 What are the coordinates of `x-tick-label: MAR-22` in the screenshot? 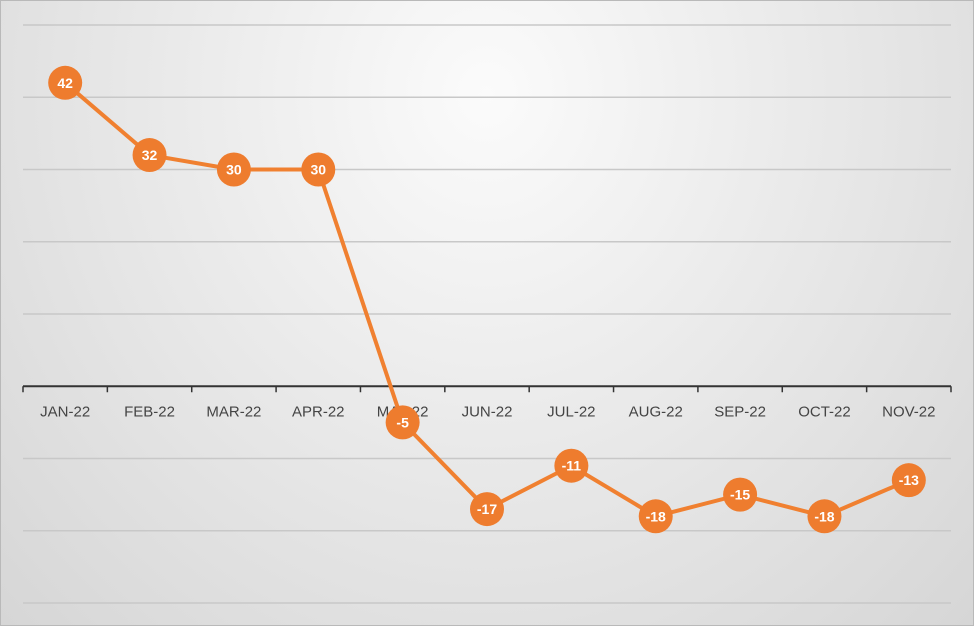 It's located at (233, 411).